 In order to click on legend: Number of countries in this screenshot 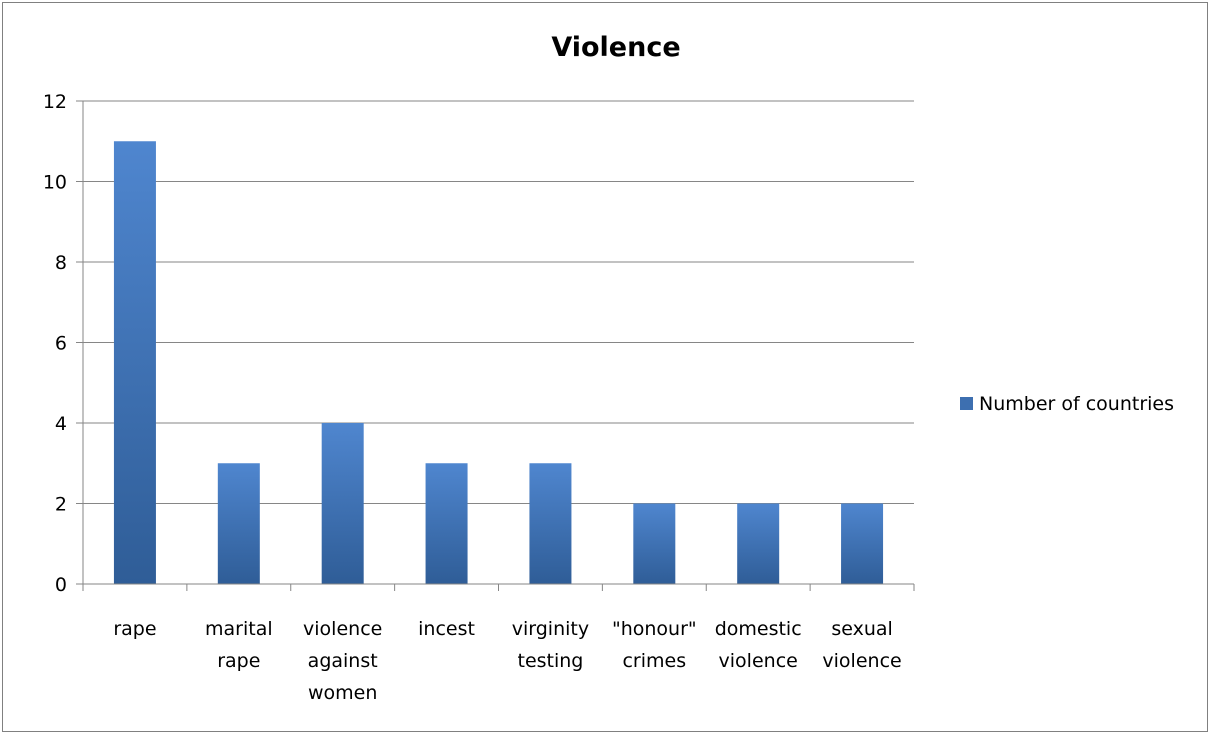, I will do `click(1067, 404)`.